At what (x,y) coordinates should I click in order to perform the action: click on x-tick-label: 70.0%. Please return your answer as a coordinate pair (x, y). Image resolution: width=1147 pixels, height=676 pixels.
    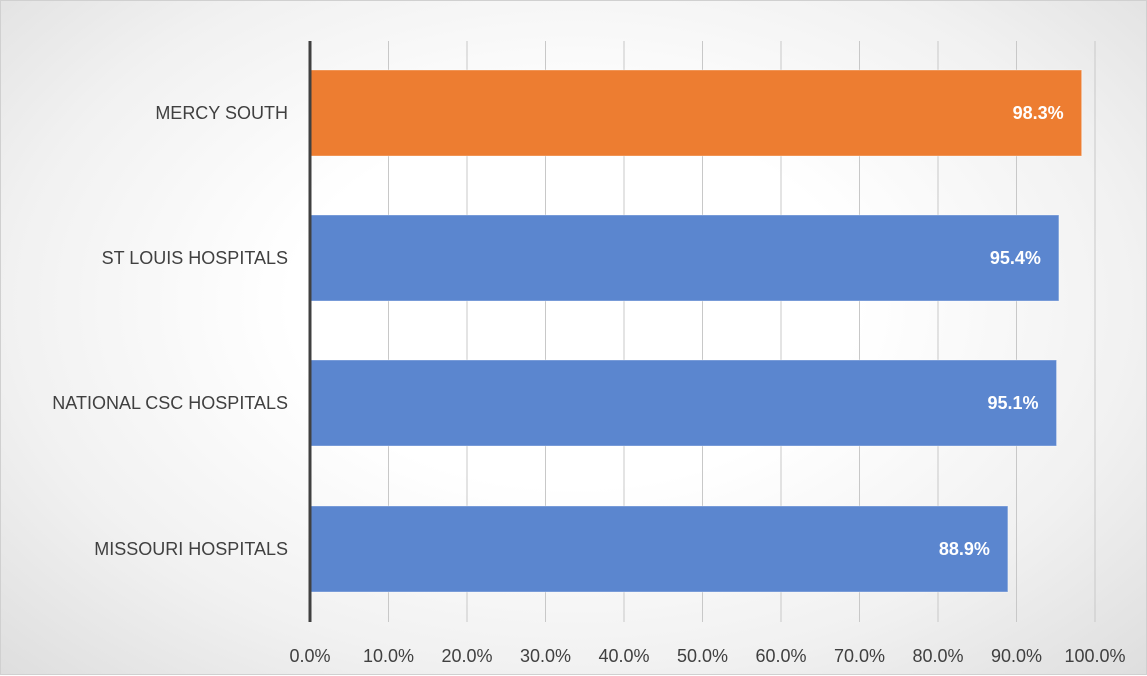
    Looking at the image, I should click on (859, 656).